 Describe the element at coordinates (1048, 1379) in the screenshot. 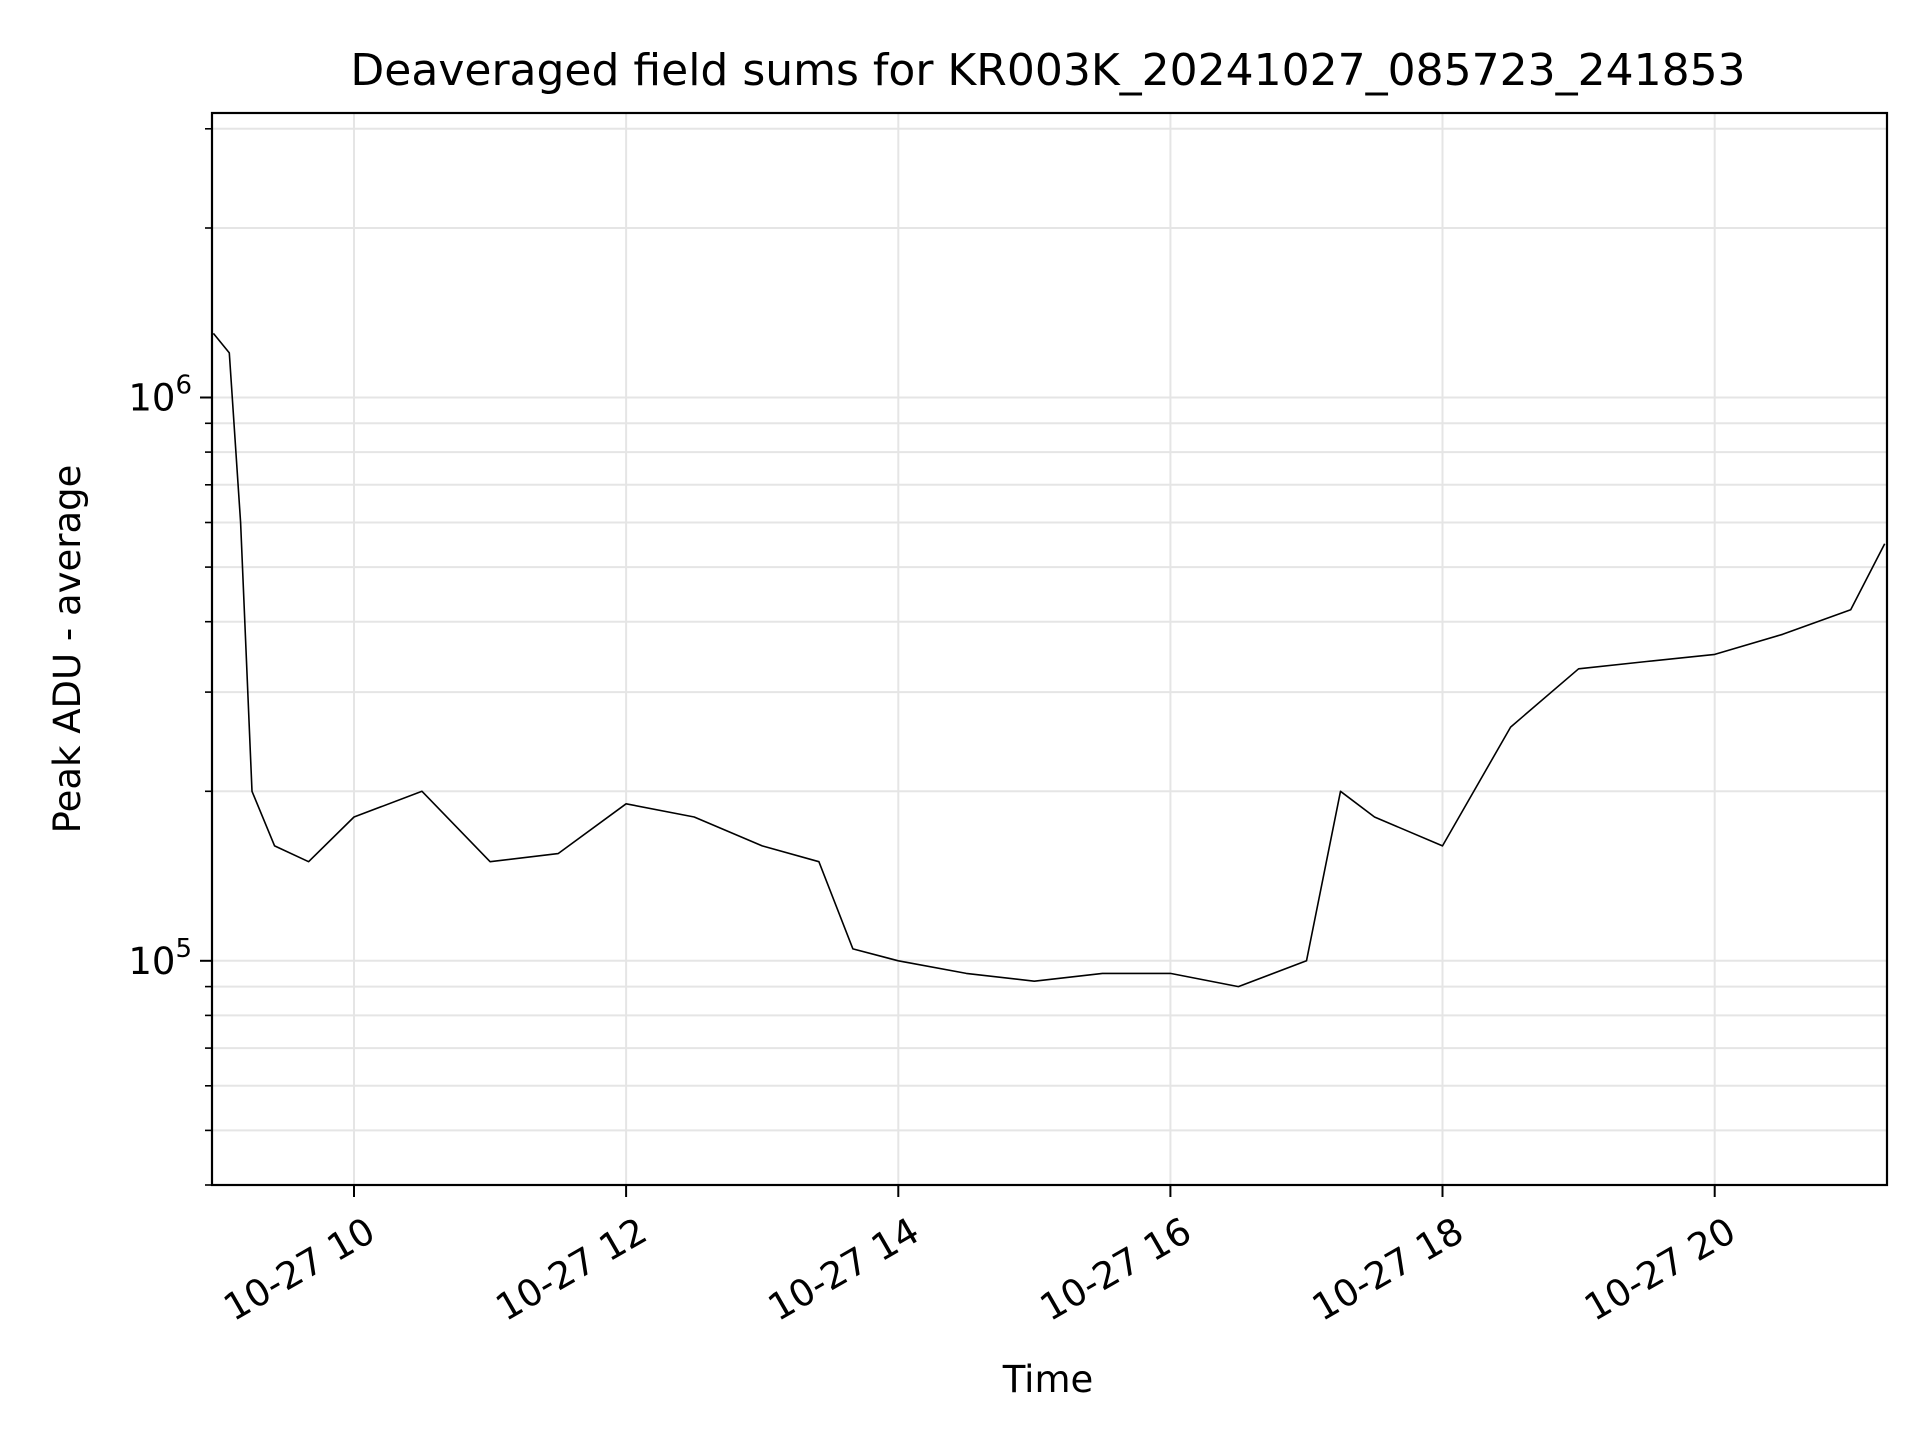

I see `x-axis-label: Time` at that location.